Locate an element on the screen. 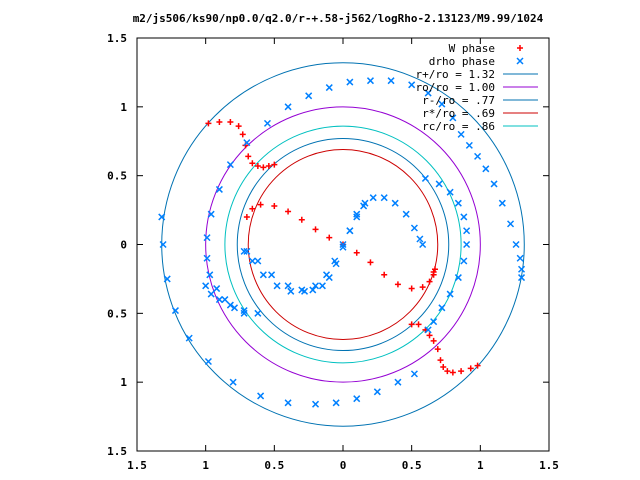 This screenshot has width=640, height=480. legend-label: r*/ro = .69 is located at coordinates (458, 113).